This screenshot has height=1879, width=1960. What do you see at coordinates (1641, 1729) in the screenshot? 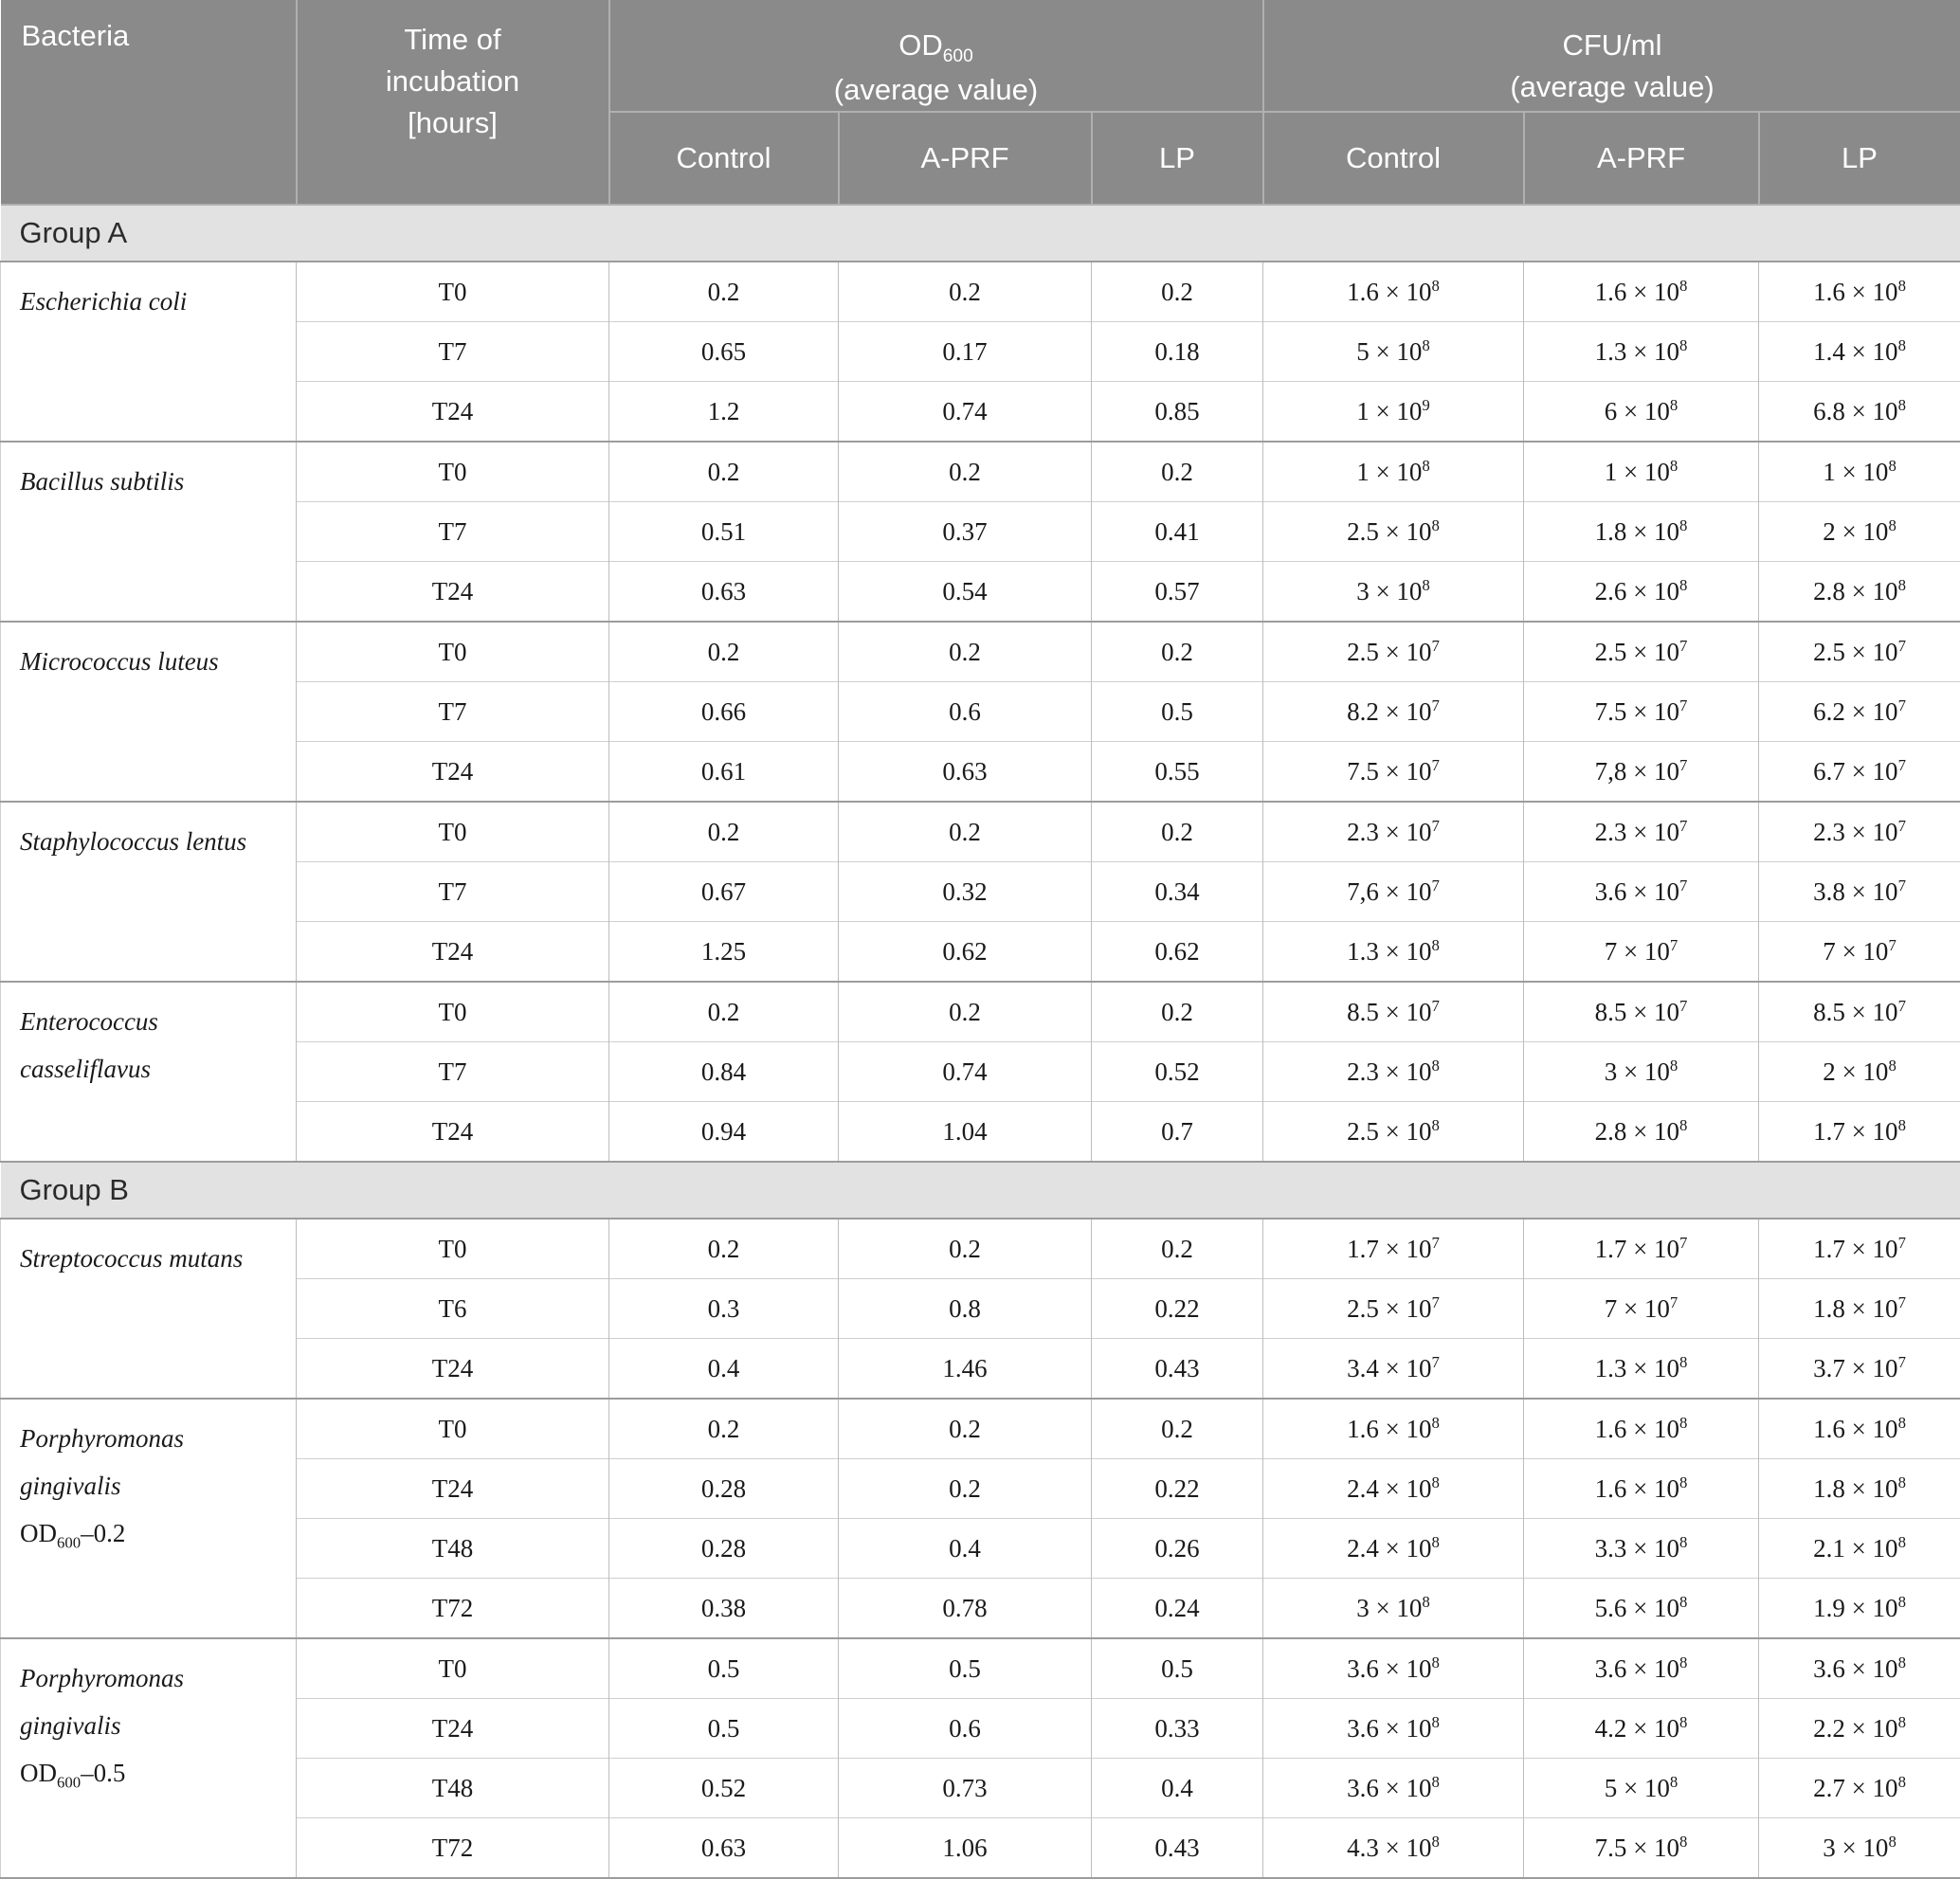
I see `cfu-value-cell: 4.2 × 108` at bounding box center [1641, 1729].